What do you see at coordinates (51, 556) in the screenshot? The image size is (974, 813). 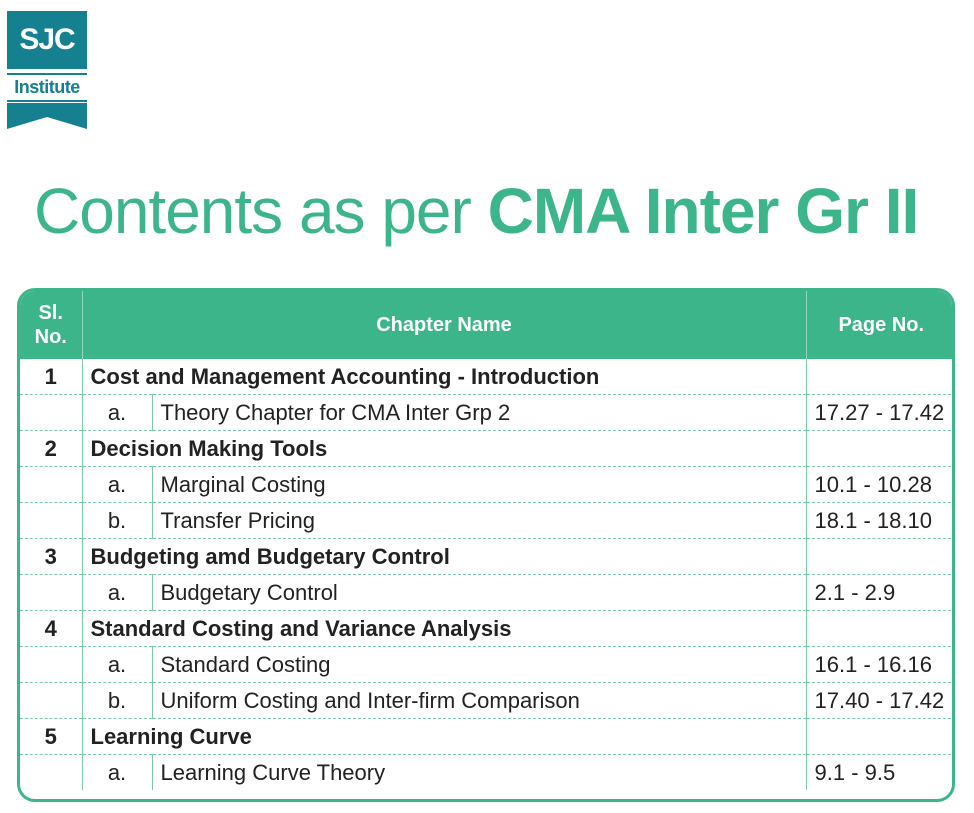 I see `chapter-number: 3` at bounding box center [51, 556].